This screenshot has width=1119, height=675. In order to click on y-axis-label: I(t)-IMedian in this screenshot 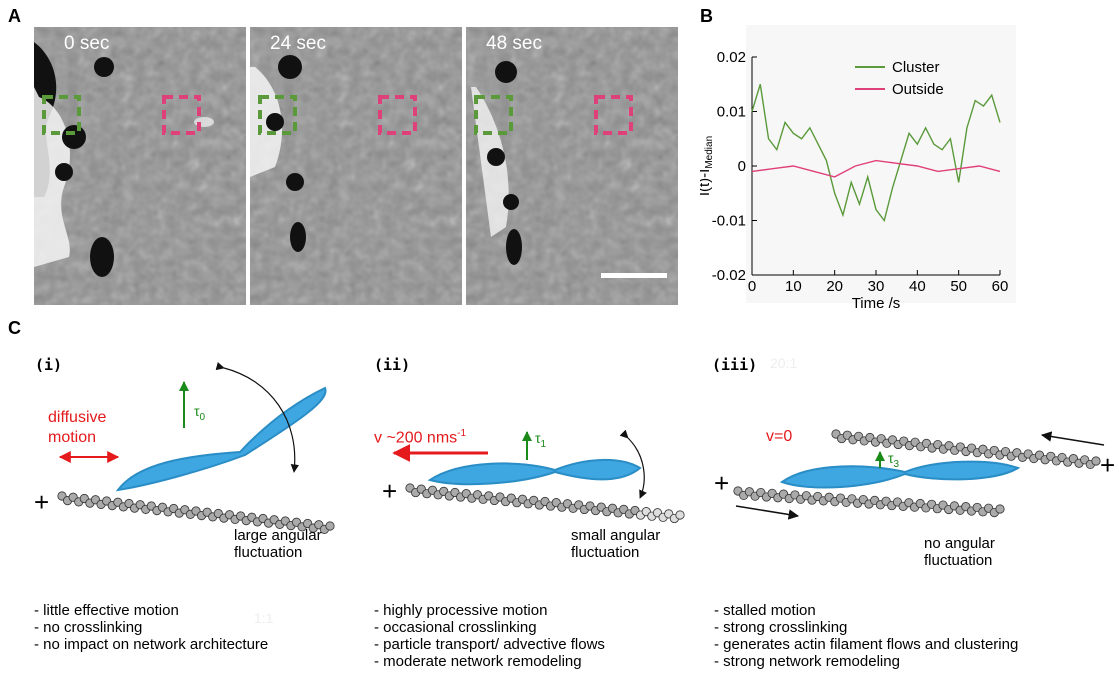, I will do `click(707, 166)`.